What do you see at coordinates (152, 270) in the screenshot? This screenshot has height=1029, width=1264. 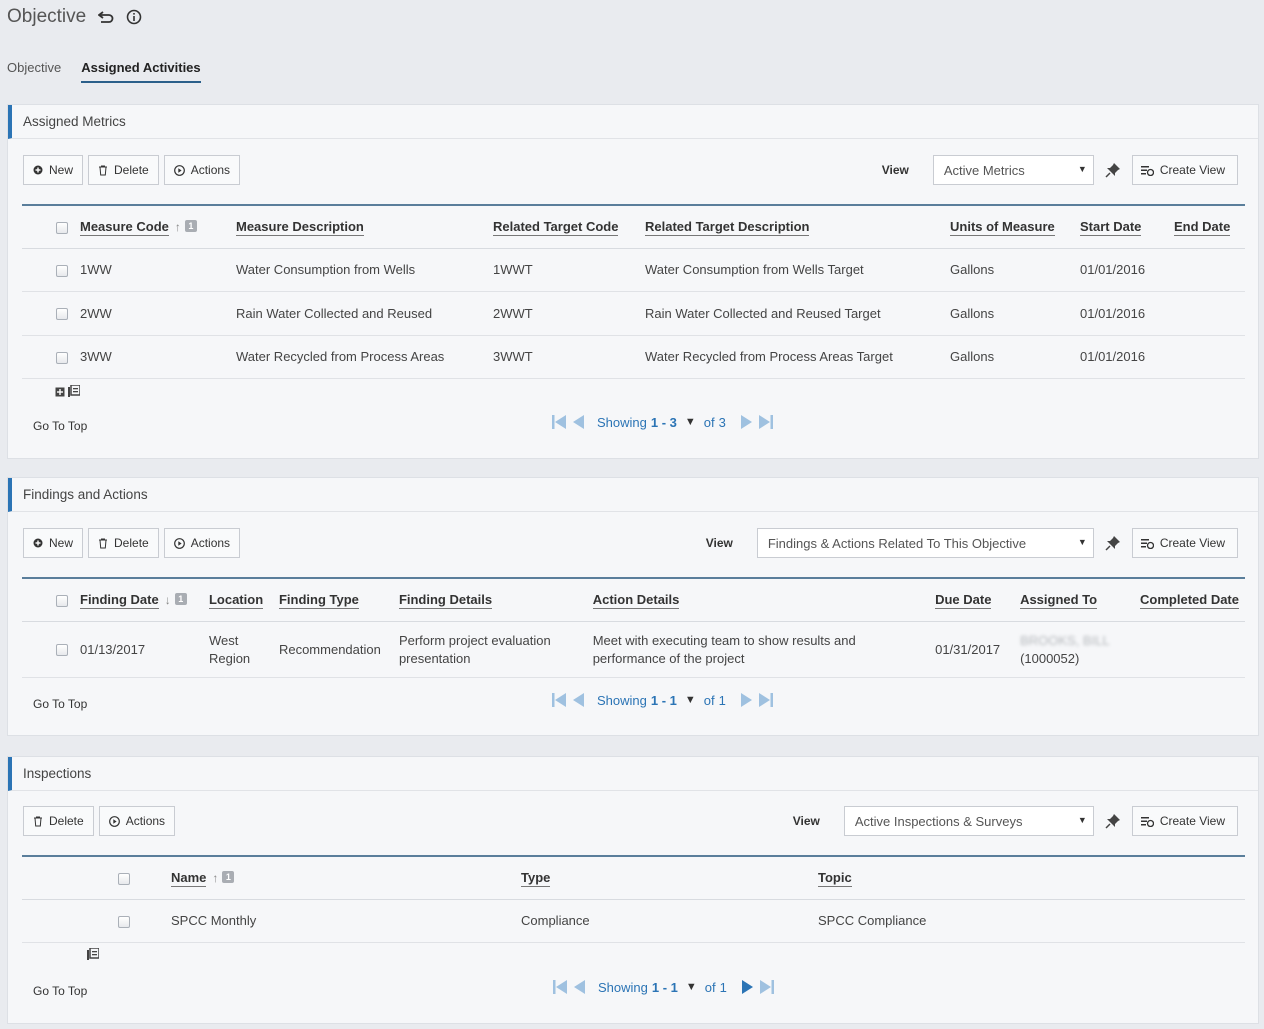 I see `measure-code-link: 1WW` at bounding box center [152, 270].